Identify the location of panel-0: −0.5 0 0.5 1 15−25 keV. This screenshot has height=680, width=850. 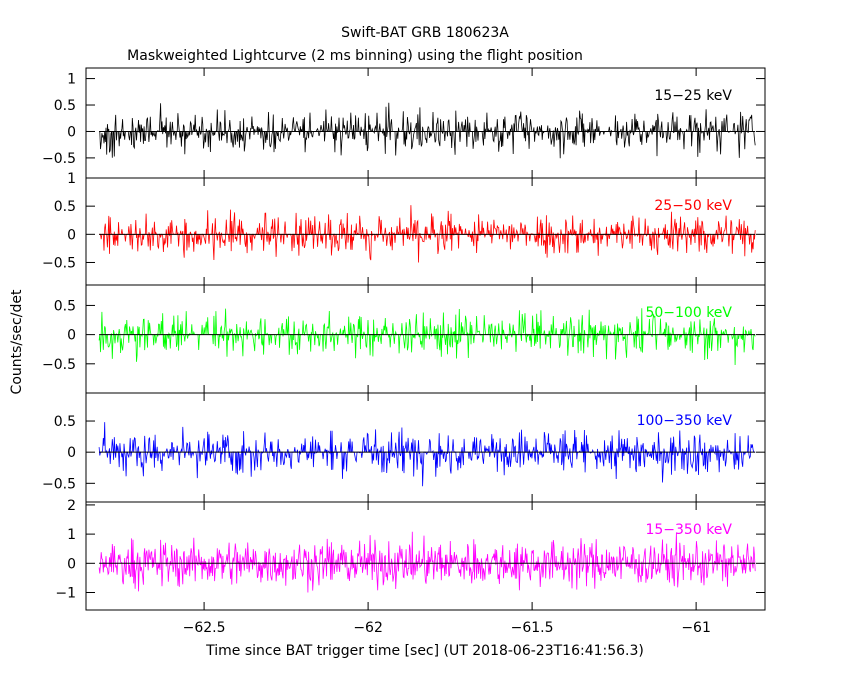
(404, 123).